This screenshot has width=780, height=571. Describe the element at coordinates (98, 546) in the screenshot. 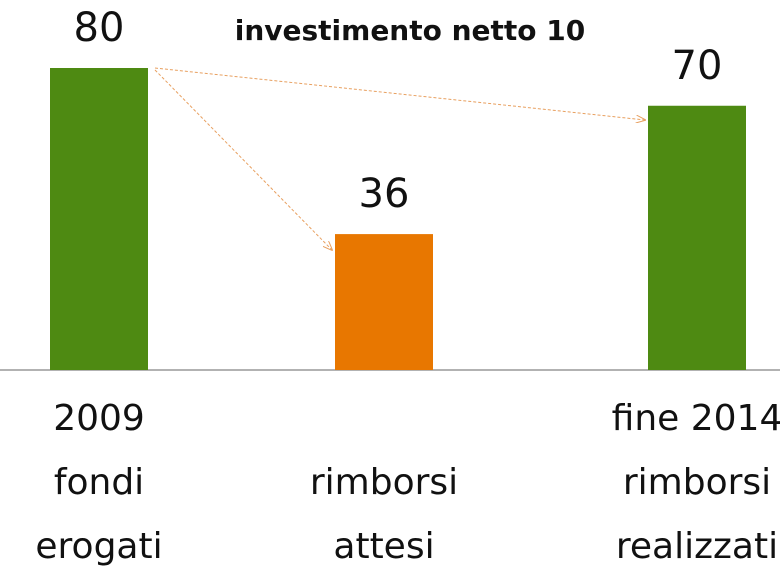

I see `x-tick-label: erogati` at that location.